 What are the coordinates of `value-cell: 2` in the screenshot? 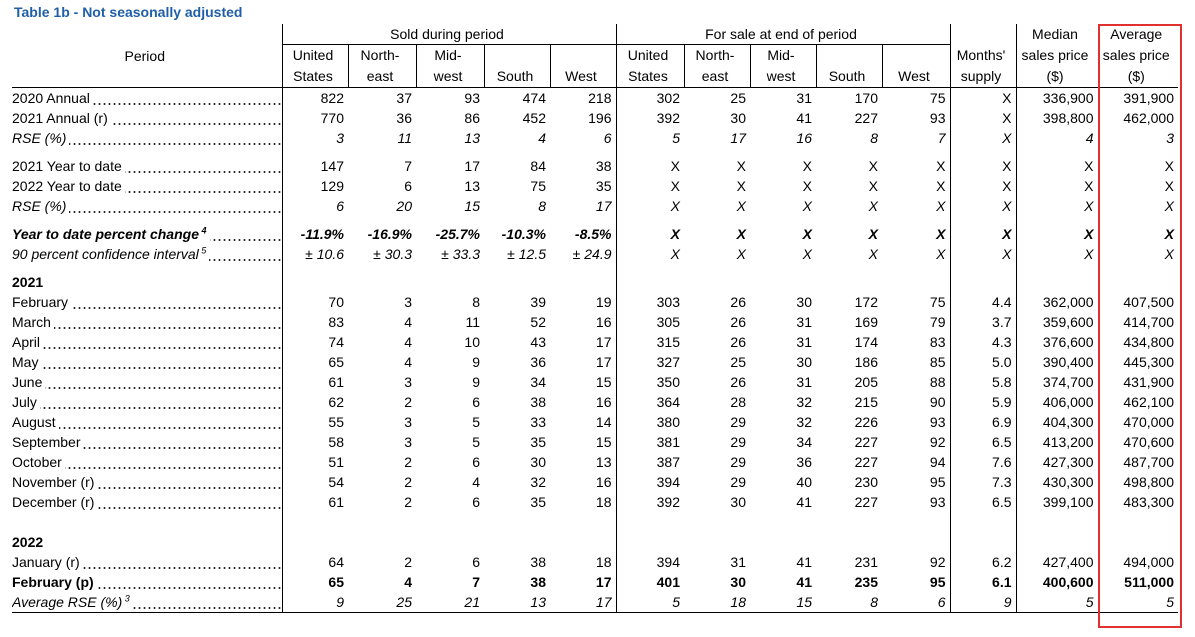 It's located at (408, 482).